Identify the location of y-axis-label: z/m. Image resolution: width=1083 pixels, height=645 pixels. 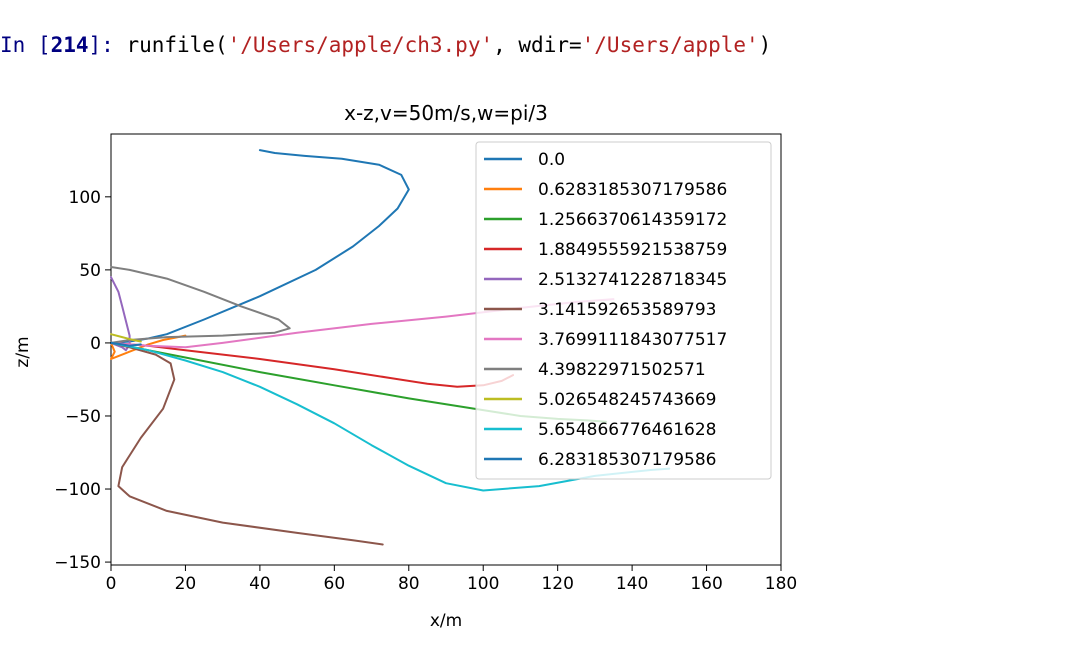
(23, 351).